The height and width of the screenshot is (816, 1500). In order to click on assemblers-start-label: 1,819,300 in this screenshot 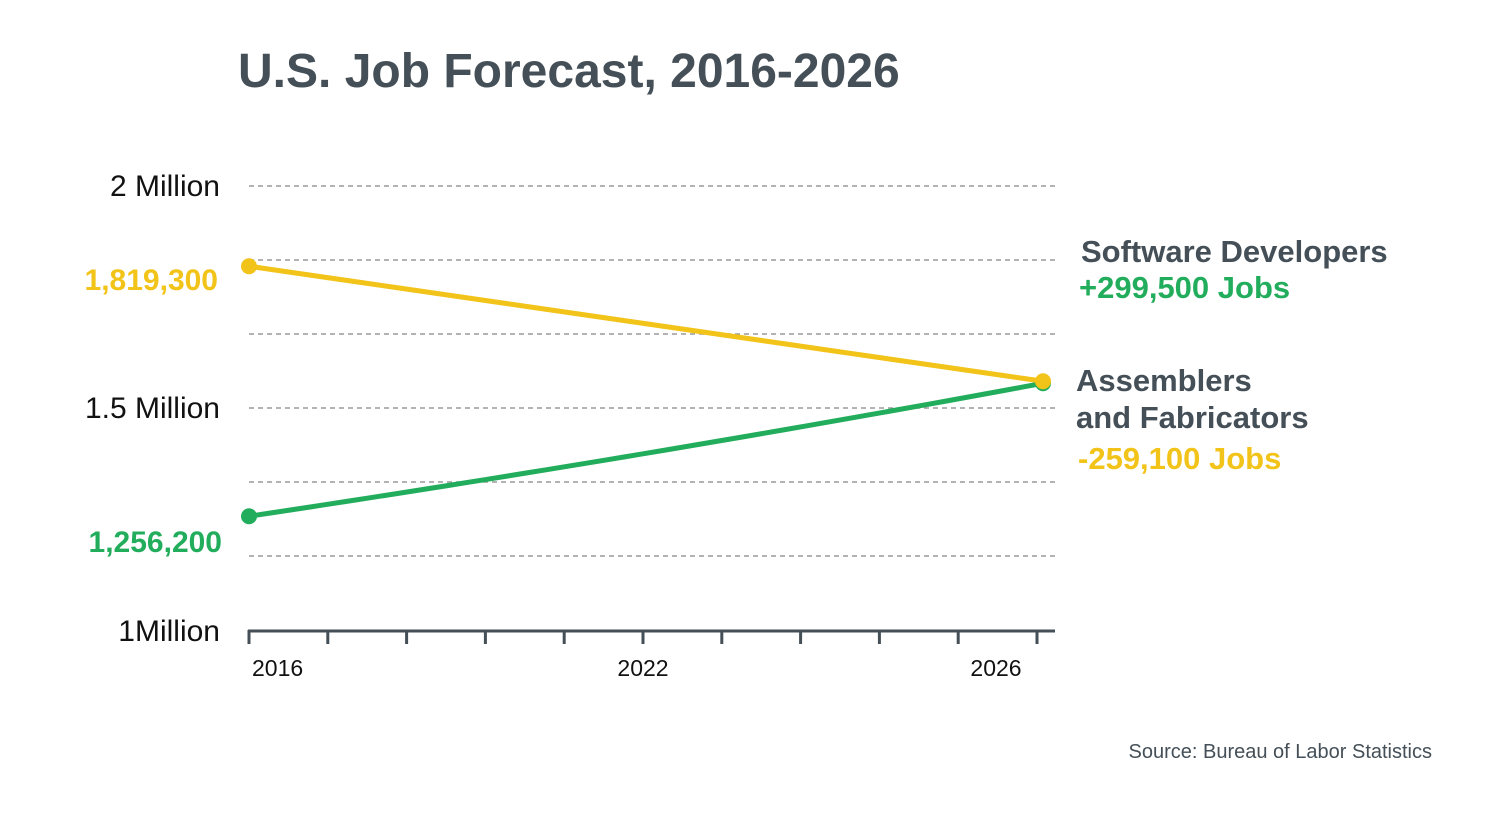, I will do `click(151, 280)`.